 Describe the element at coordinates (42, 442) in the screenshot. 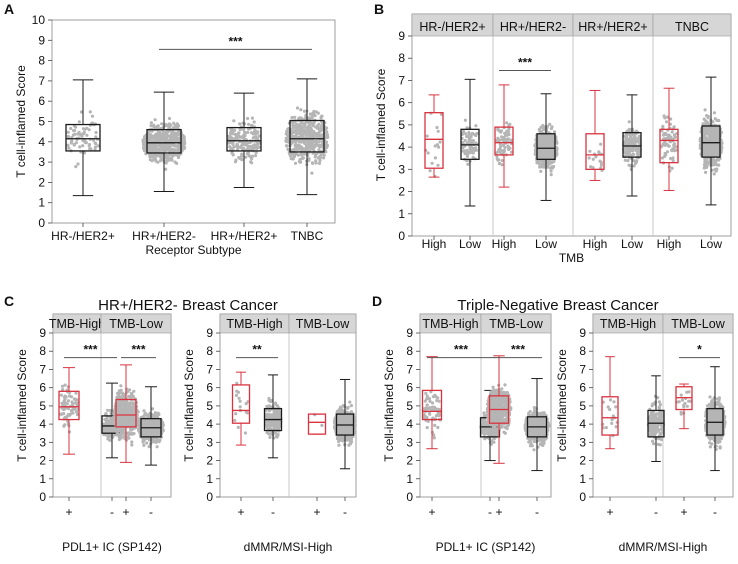

I see `y-tick-label: 3` at that location.